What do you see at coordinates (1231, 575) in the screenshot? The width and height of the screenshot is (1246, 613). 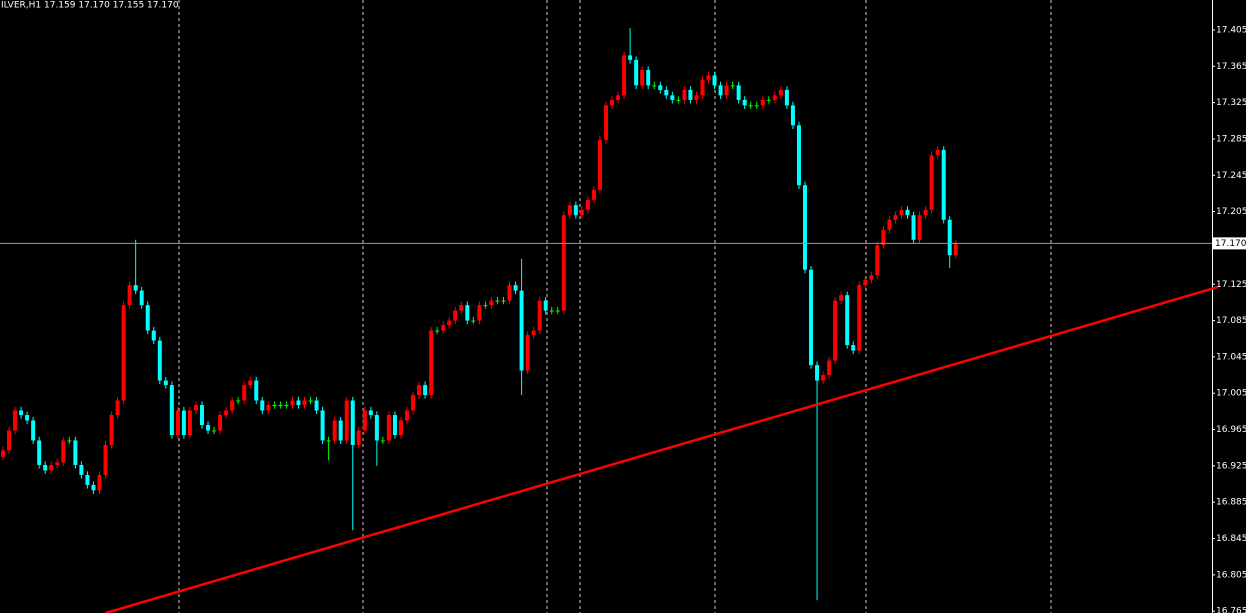 I see `y-tick-label: 16.805` at bounding box center [1231, 575].